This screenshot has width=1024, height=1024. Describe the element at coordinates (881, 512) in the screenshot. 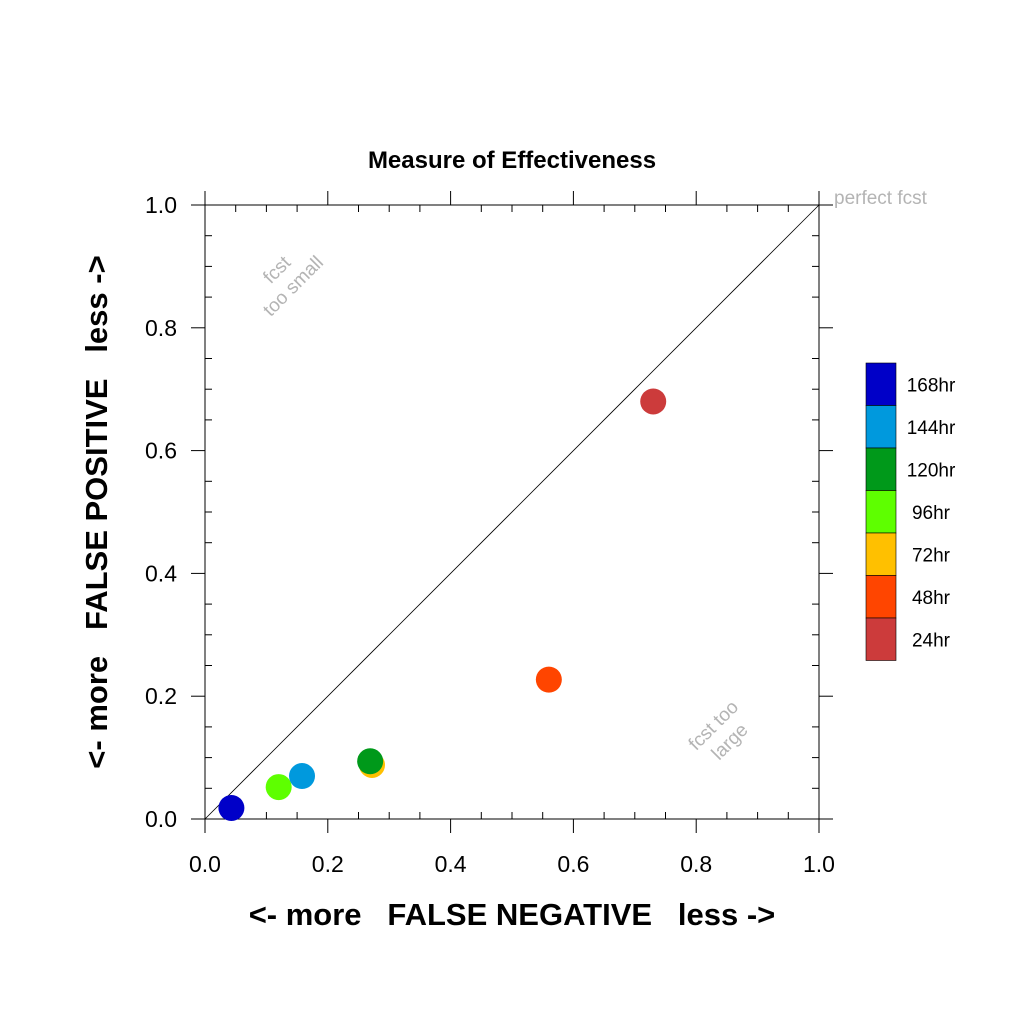

I see `legend-swatch-96hr` at that location.